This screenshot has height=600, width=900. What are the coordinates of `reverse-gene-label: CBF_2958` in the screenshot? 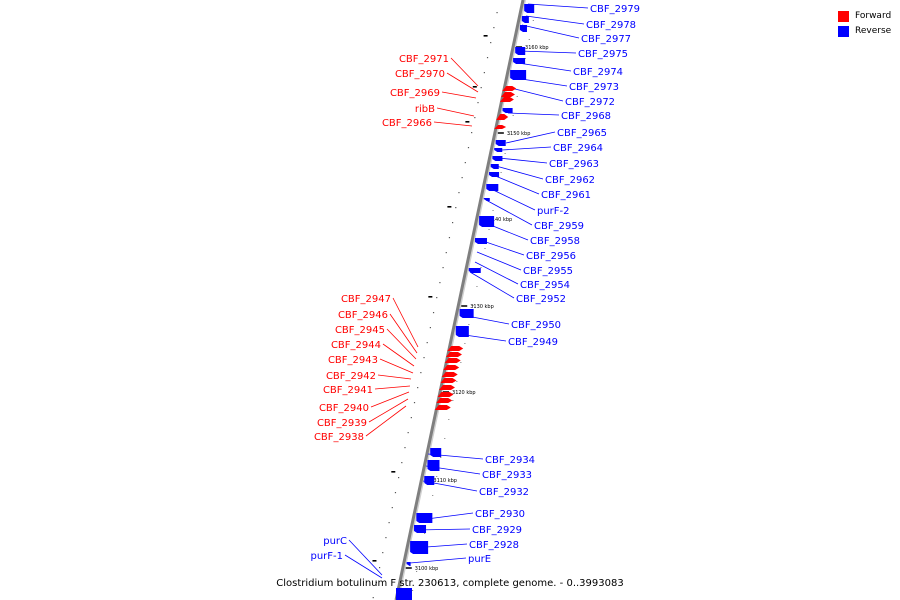 It's located at (555, 241).